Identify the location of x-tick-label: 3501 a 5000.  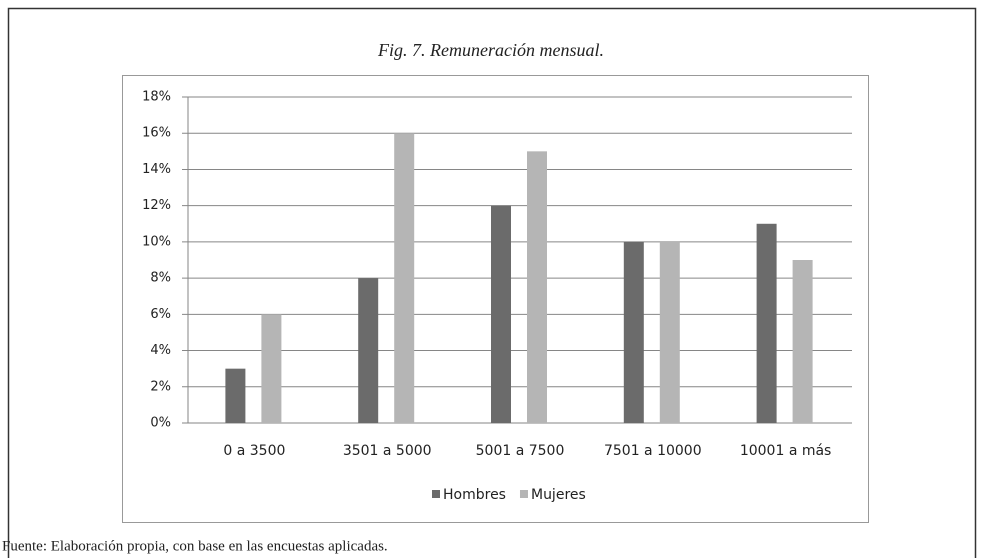
(387, 451).